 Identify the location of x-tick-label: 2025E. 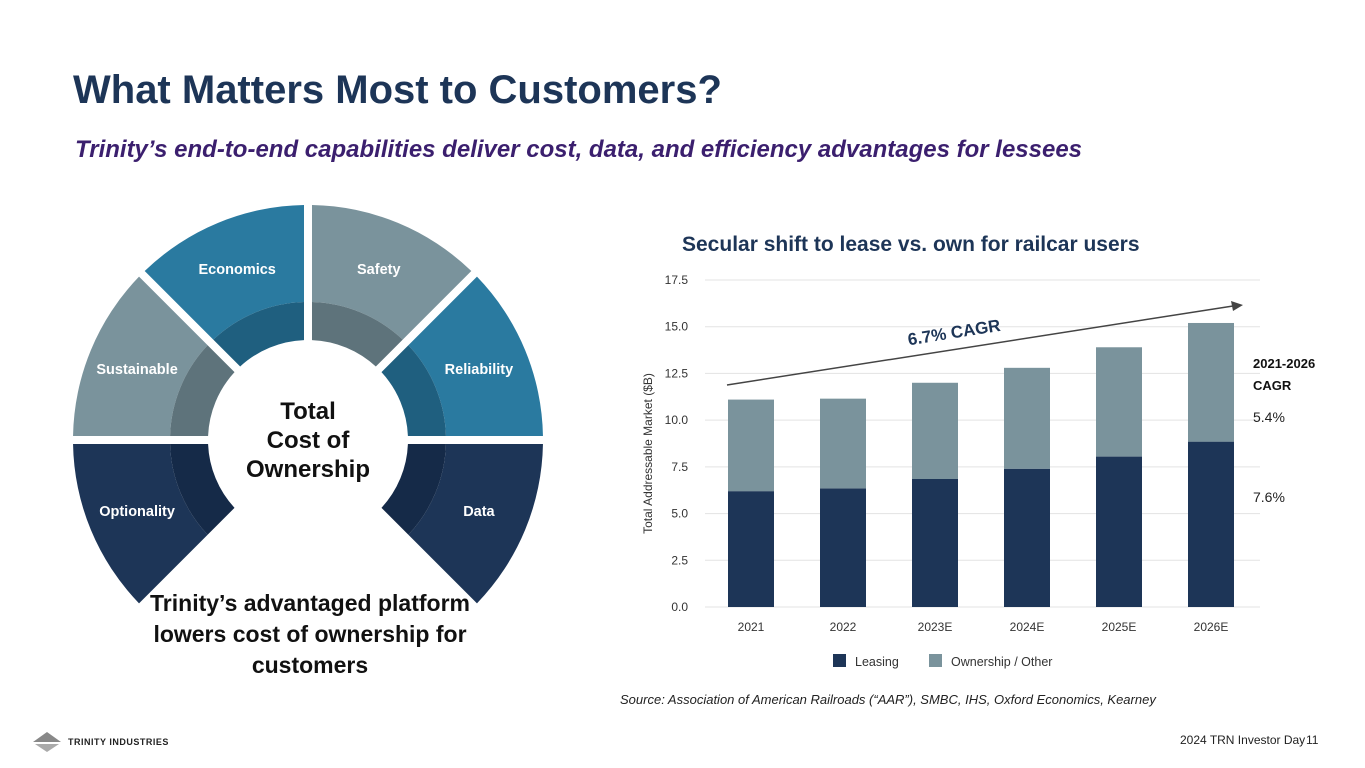
(1119, 627).